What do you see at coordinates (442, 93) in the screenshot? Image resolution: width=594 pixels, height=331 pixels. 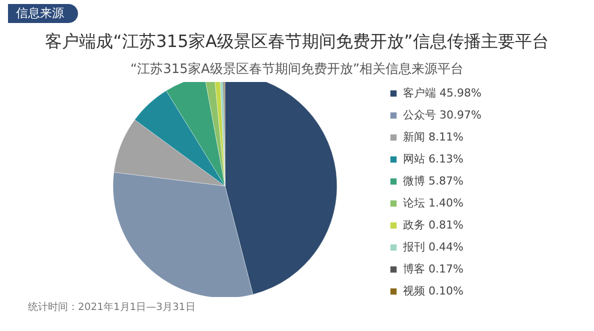 I see `legend-label: 客户端 45.98%` at bounding box center [442, 93].